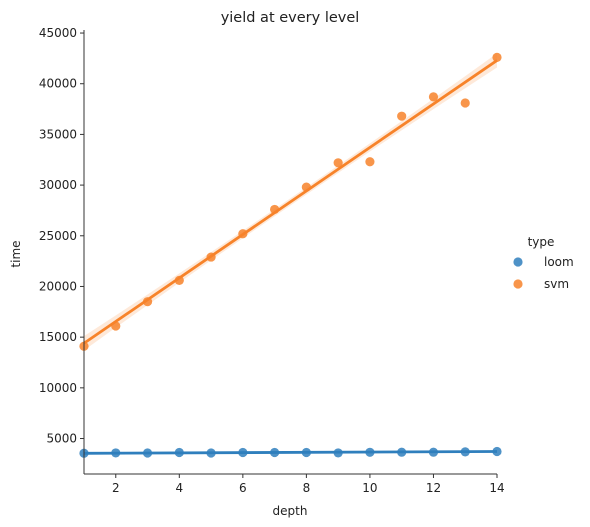  I want to click on x-tick-label: 14, so click(496, 488).